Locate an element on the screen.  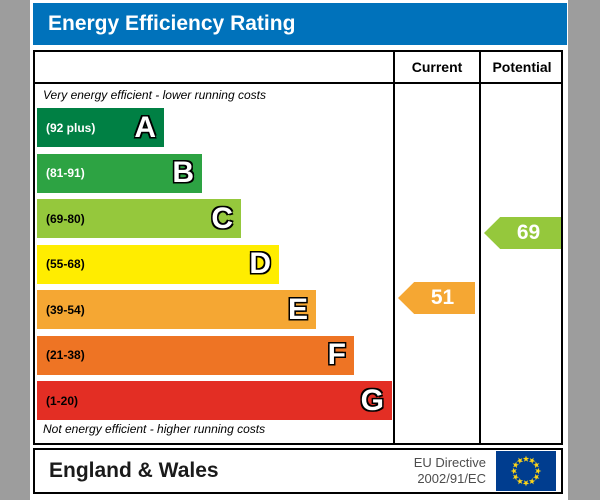
band-row-g: (1-20) G is located at coordinates (214, 400).